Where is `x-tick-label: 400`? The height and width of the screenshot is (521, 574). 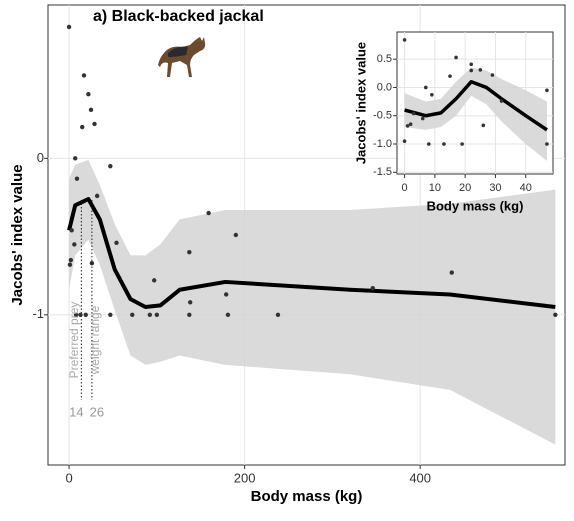 x-tick-label: 400 is located at coordinates (420, 477).